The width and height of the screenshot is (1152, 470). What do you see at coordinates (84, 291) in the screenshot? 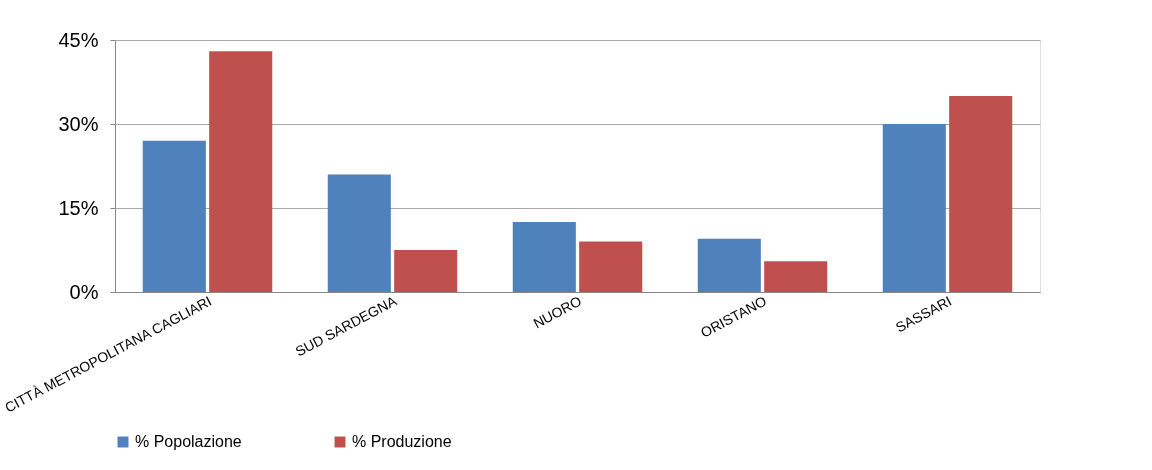
I see `y-tick-label: 0%` at bounding box center [84, 291].